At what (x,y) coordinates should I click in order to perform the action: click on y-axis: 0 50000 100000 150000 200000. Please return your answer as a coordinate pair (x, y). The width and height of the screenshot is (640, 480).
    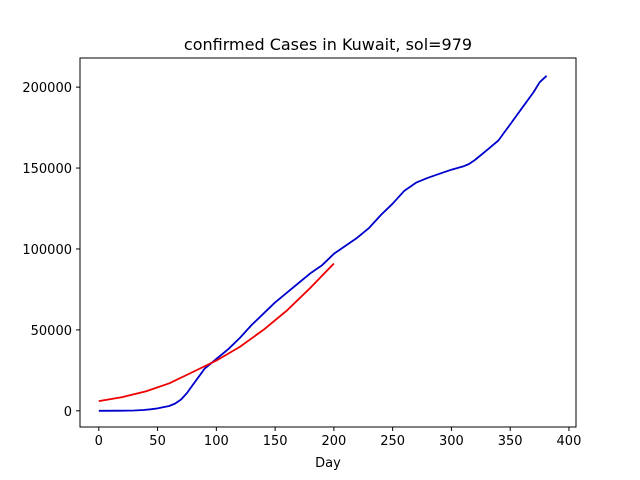
    Looking at the image, I should click on (51, 250).